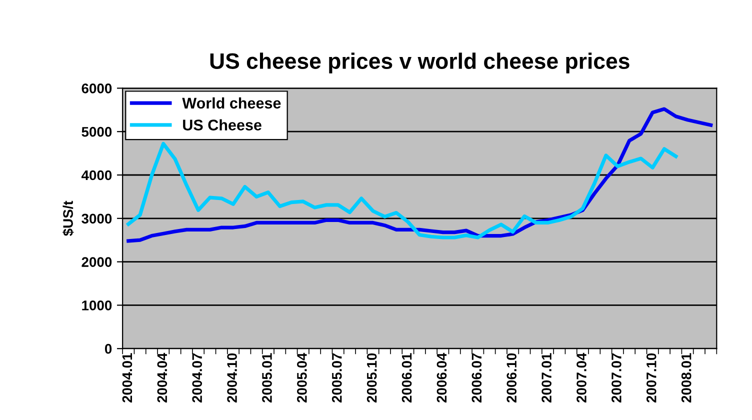 Image resolution: width=752 pixels, height=420 pixels. I want to click on x-tick-label: 2007.04, so click(581, 377).